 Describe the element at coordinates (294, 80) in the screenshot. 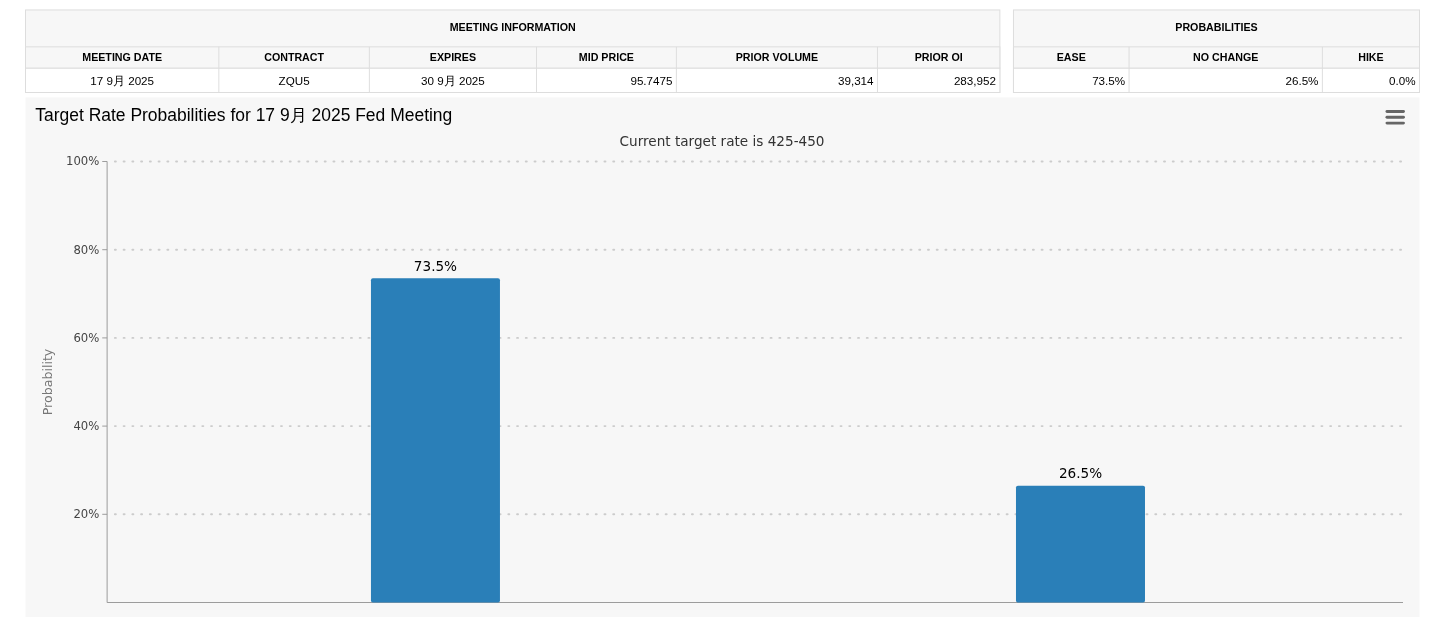

I see `text: ZQU5` at that location.